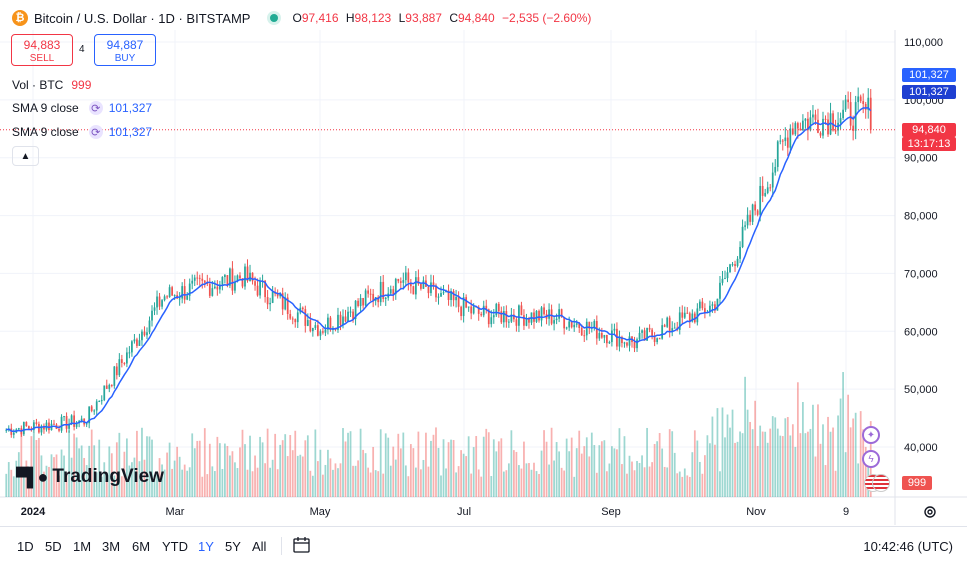  Describe the element at coordinates (42, 50) in the screenshot. I see `sell-button: 94,883 SELL` at that location.